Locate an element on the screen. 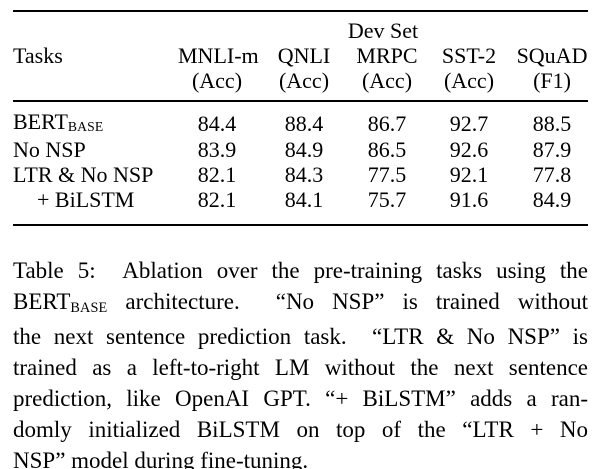 Image resolution: width=601 pixels, height=469 pixels. metric-header-row: (Acc) (Acc) (Acc) (Acc) (F1) is located at coordinates (301, 85).